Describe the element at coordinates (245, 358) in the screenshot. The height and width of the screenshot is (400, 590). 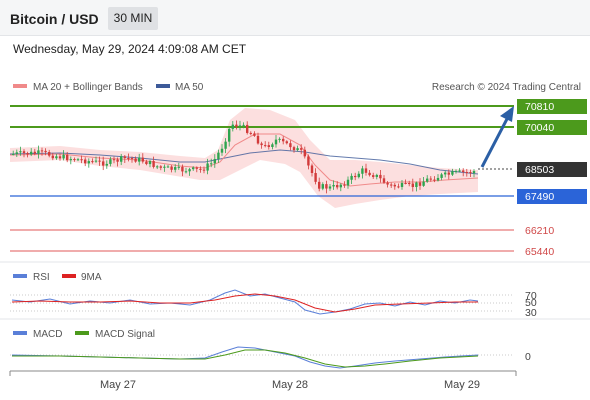
I see `macd-signal-line` at that location.